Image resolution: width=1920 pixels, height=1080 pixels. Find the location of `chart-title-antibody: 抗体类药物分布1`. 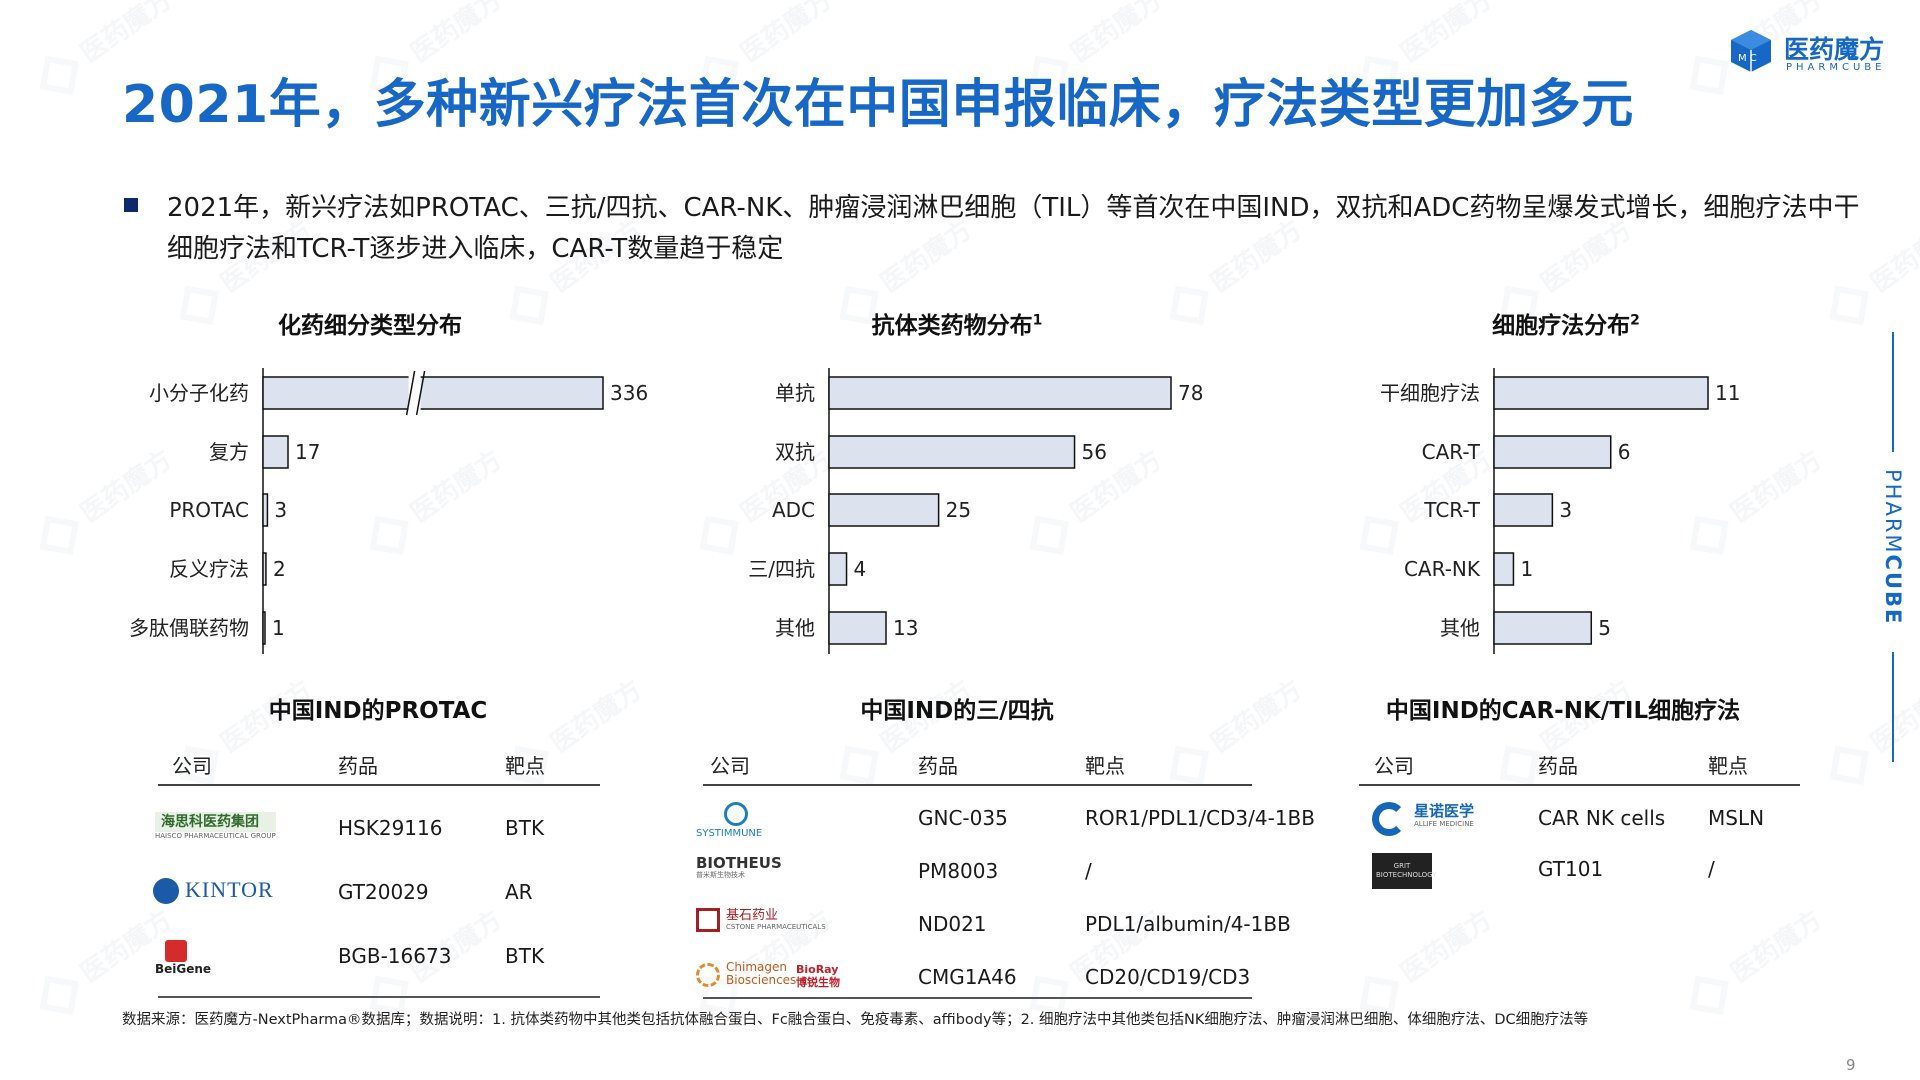

chart-title-antibody: 抗体类药物分布1 is located at coordinates (957, 325).